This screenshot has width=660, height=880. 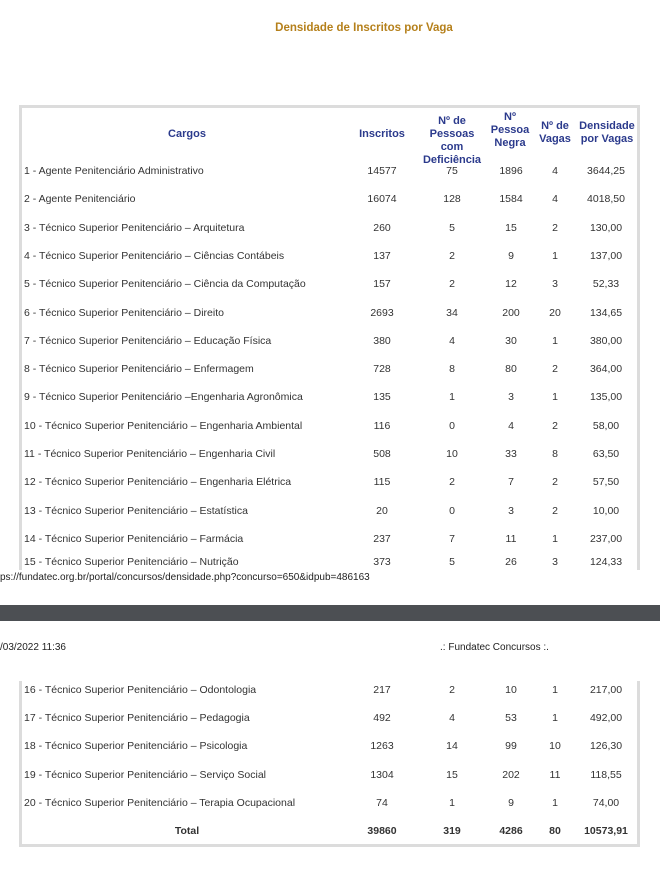 I want to click on page-break-bar, so click(x=330, y=613).